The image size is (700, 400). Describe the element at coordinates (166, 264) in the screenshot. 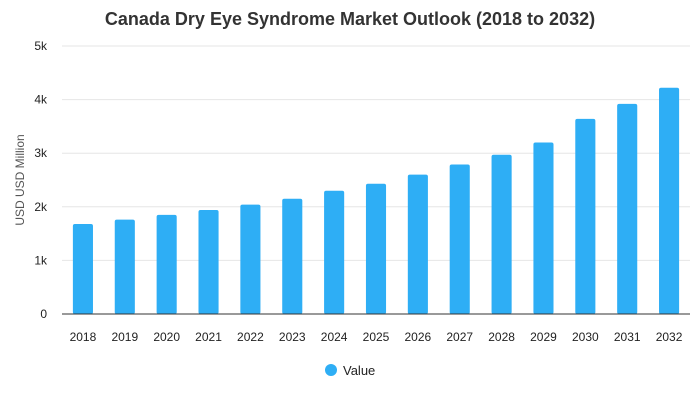

I see `bar-2020` at that location.